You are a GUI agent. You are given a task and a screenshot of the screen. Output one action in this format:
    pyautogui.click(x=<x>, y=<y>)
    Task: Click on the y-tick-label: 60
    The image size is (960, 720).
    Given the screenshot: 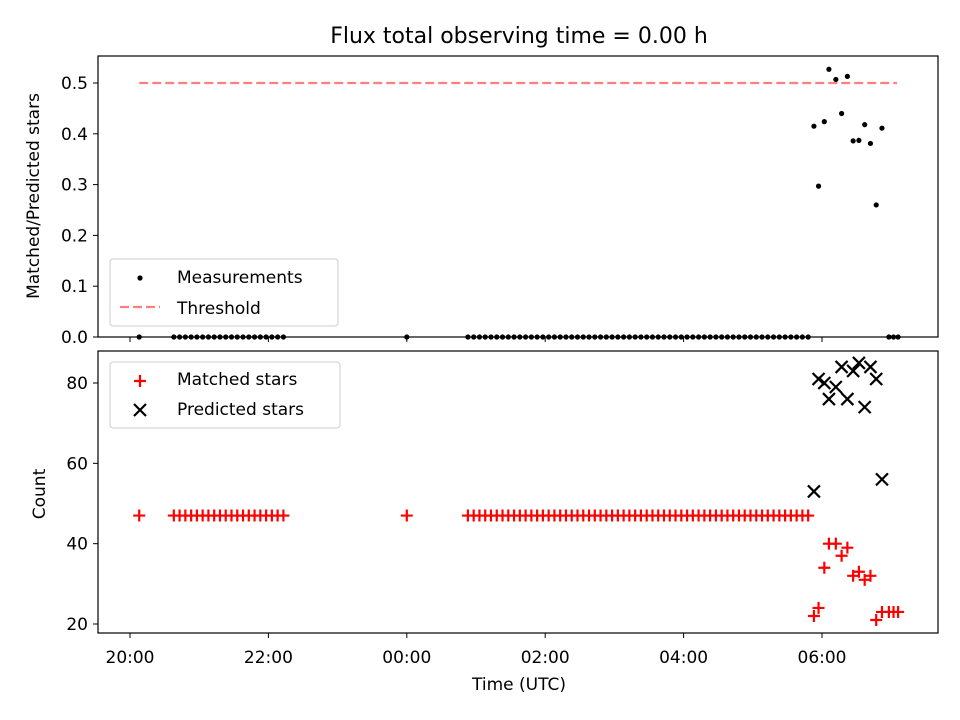 What is the action you would take?
    pyautogui.click(x=77, y=464)
    